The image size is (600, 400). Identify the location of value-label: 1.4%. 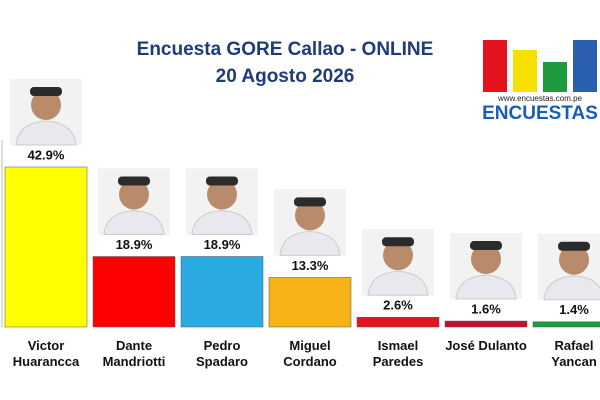
(574, 309).